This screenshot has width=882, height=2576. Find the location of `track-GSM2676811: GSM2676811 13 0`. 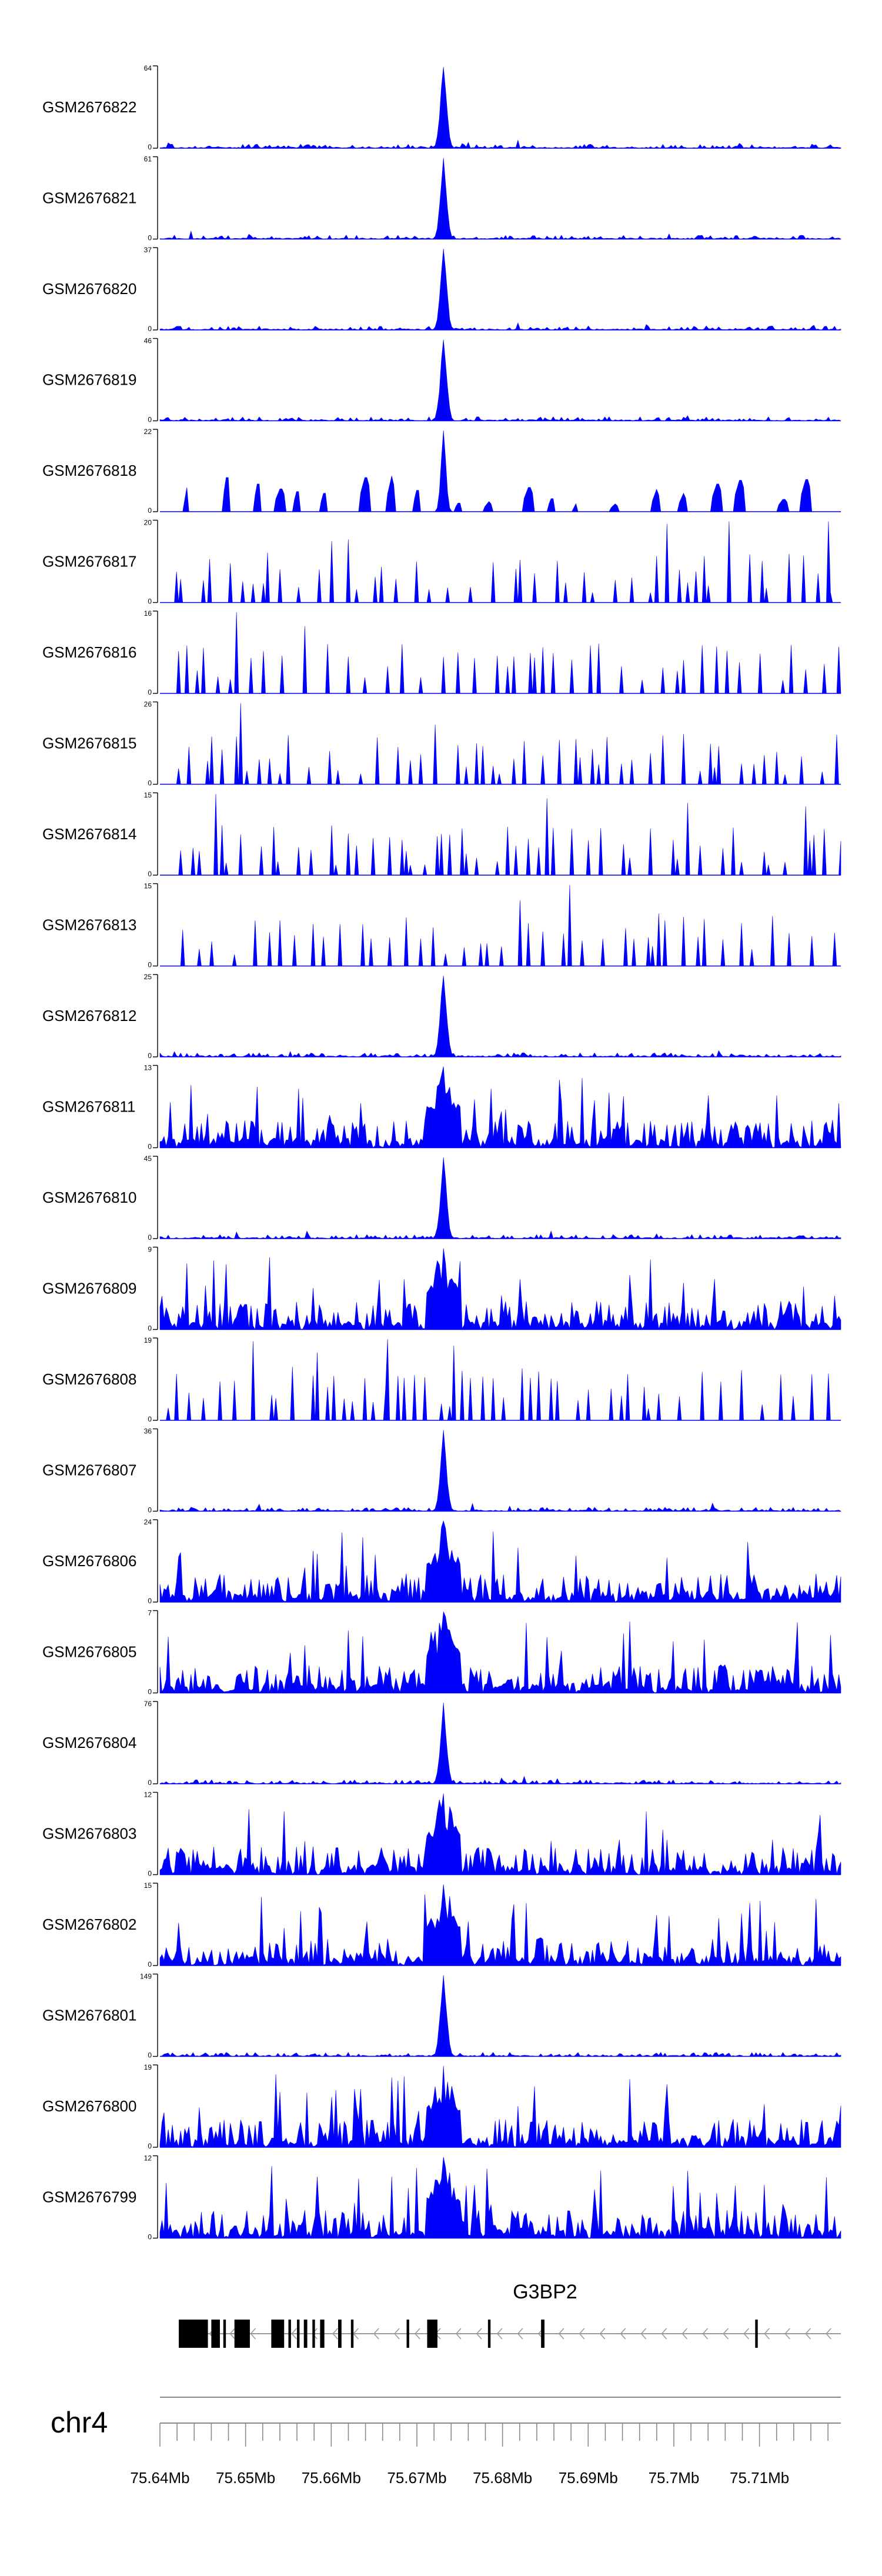

track-GSM2676811: GSM2676811 13 0 is located at coordinates (441, 1107).